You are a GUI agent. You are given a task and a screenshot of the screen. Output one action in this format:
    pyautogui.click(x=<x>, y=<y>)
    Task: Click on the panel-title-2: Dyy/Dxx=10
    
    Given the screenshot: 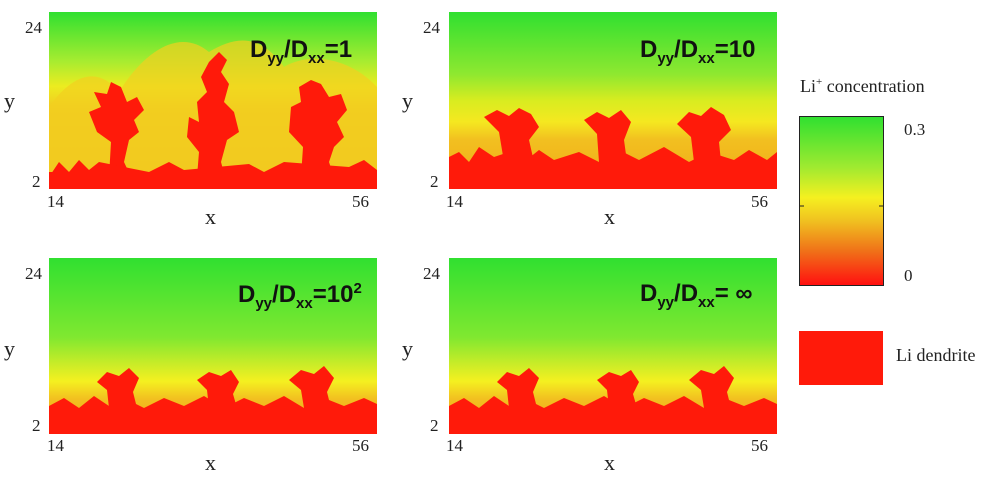 What is the action you would take?
    pyautogui.click(x=698, y=51)
    